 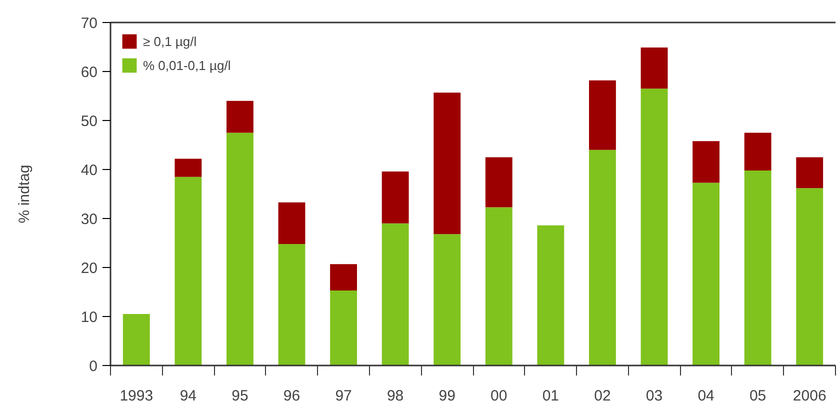 I want to click on x-tick-label: 05, so click(x=757, y=396).